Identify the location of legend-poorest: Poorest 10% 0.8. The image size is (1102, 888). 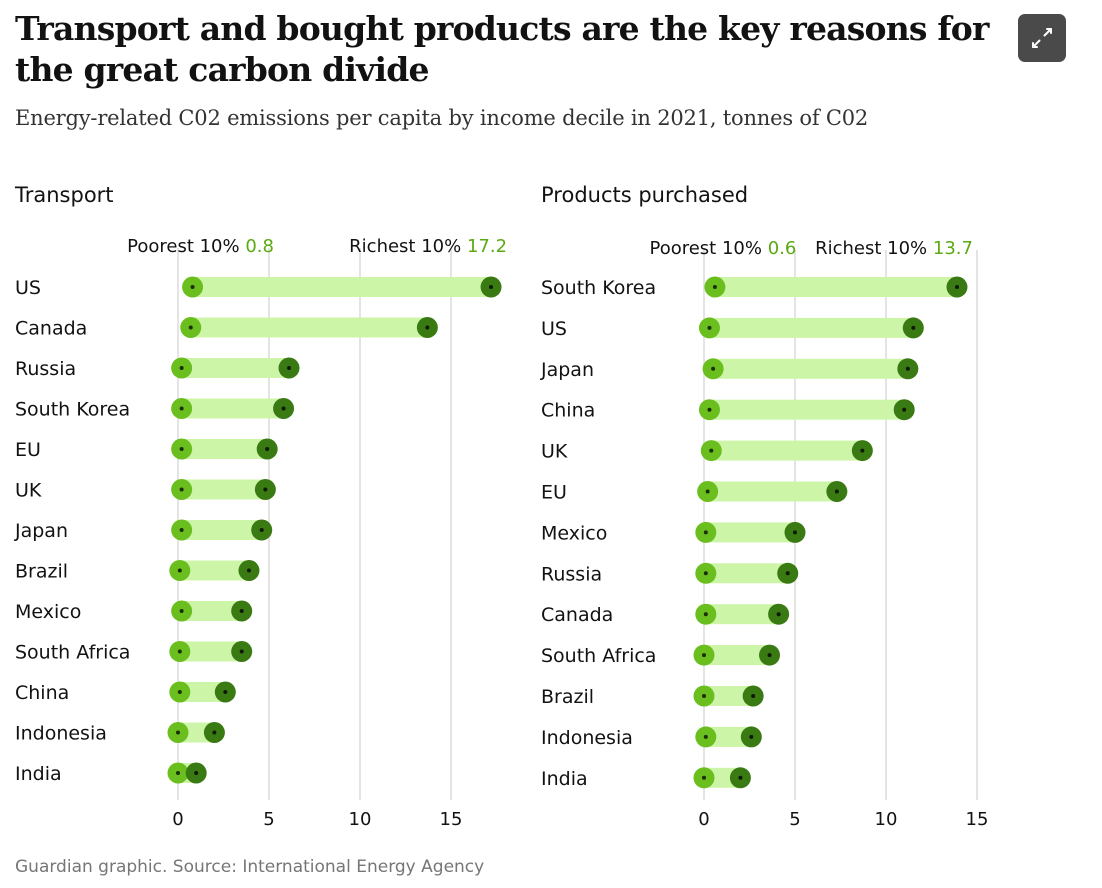
(200, 246).